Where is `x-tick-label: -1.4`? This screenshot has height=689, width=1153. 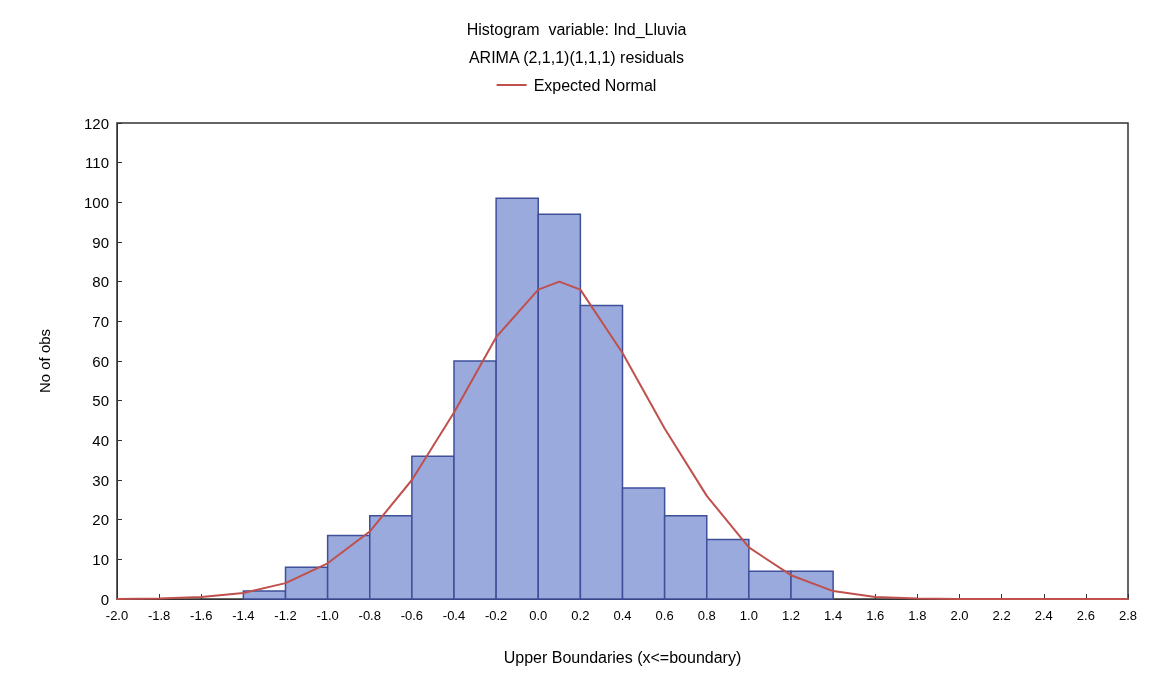 x-tick-label: -1.4 is located at coordinates (243, 615).